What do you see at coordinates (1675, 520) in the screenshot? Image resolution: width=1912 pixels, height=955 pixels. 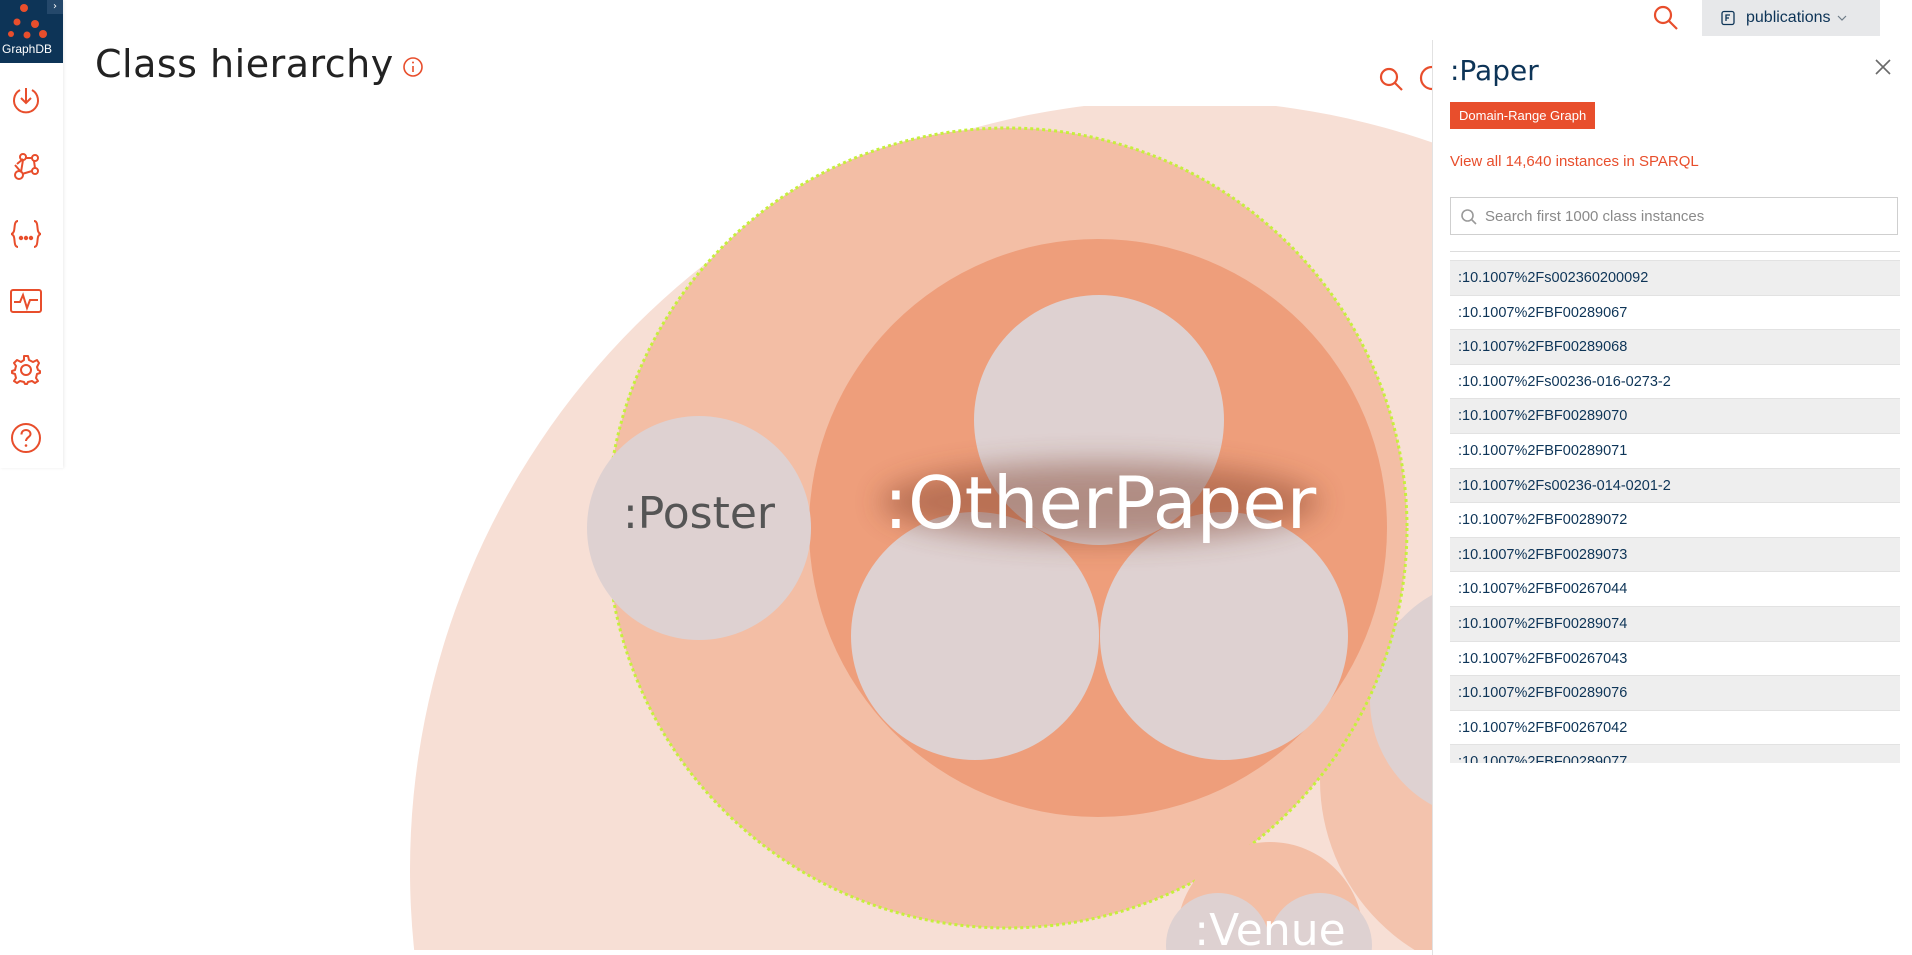 I see `instance-item: :10.1007%2FBF00289072` at bounding box center [1675, 520].